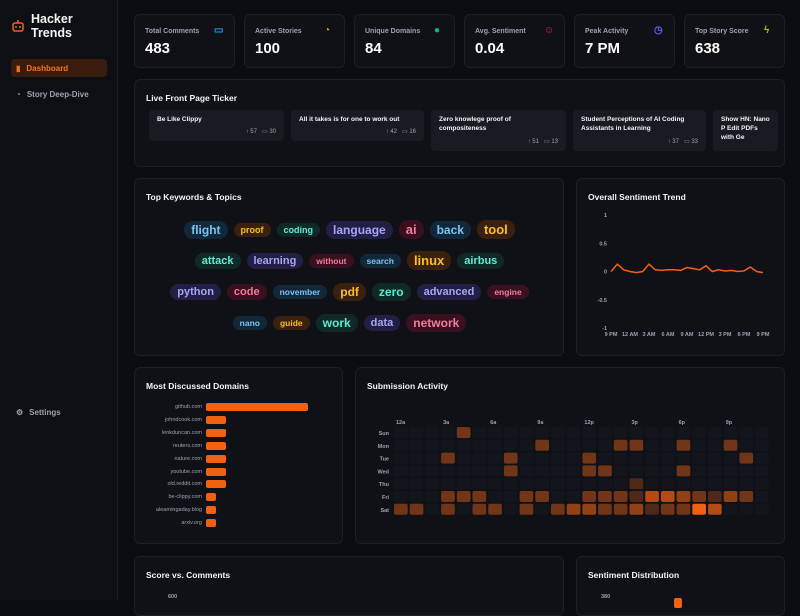  I want to click on sidebar-item-settings: ⚙ Settings, so click(38, 412).